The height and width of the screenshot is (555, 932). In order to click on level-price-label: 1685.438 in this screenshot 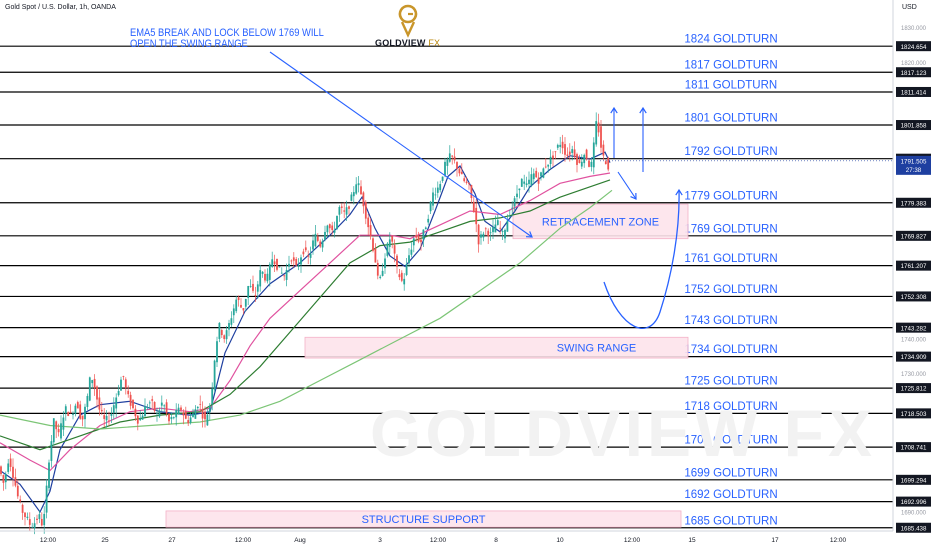, I will do `click(914, 528)`.